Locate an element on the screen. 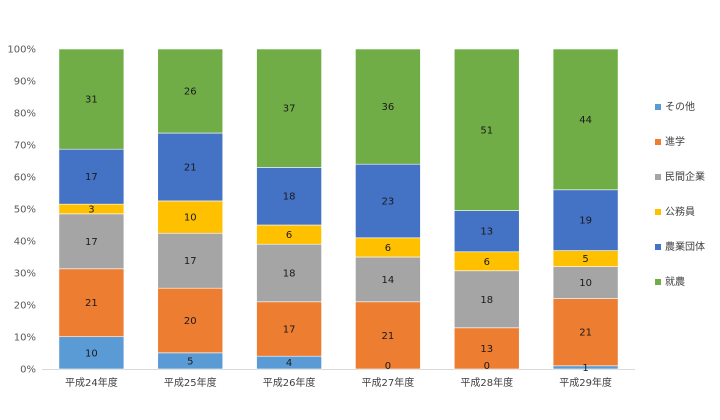 Image resolution: width=720 pixels, height=420 pixels. y-tick-label: 40% is located at coordinates (25, 242).